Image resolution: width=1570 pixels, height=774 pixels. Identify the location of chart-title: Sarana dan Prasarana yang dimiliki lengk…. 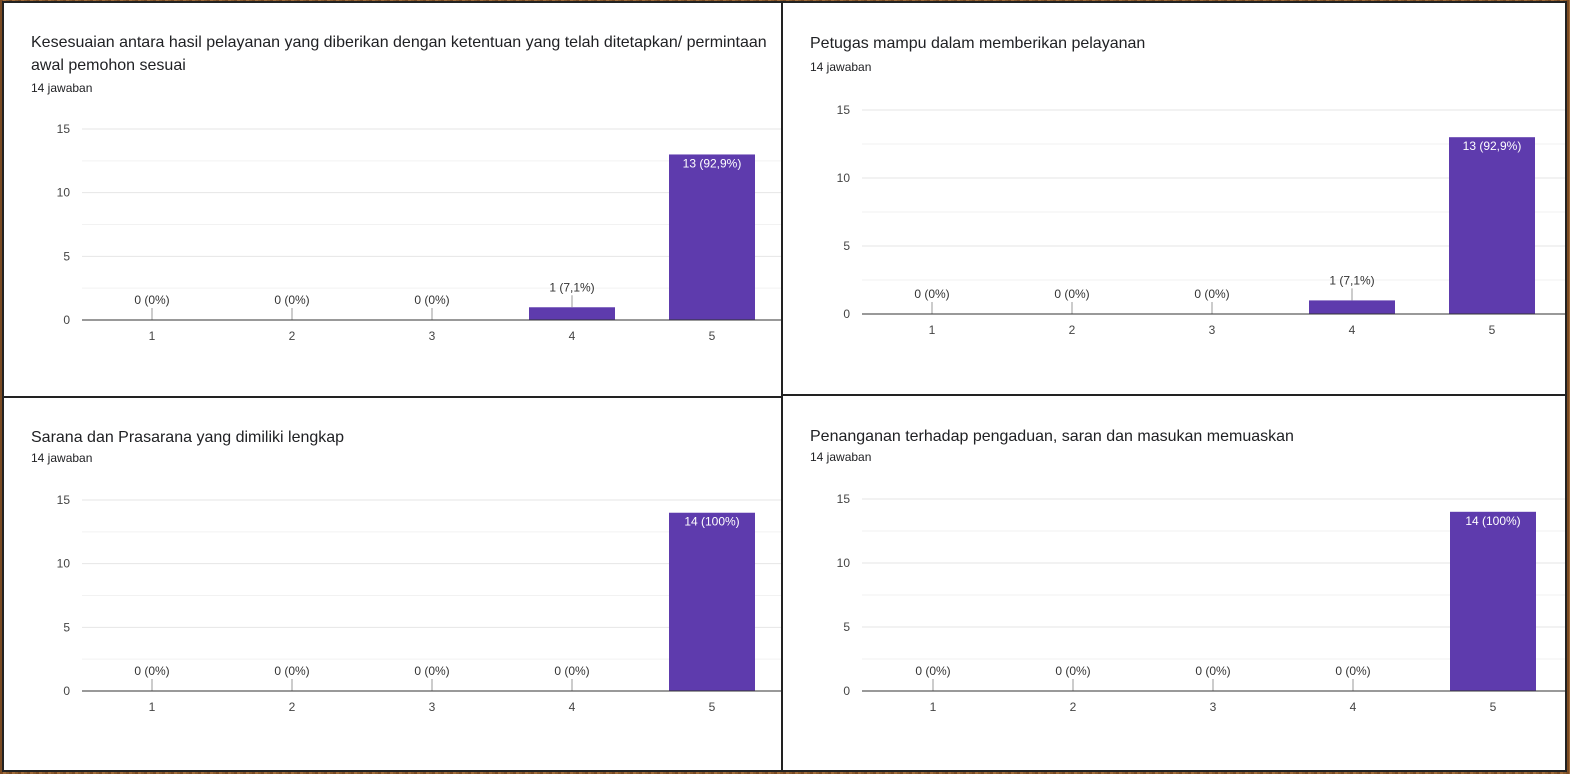
(188, 437).